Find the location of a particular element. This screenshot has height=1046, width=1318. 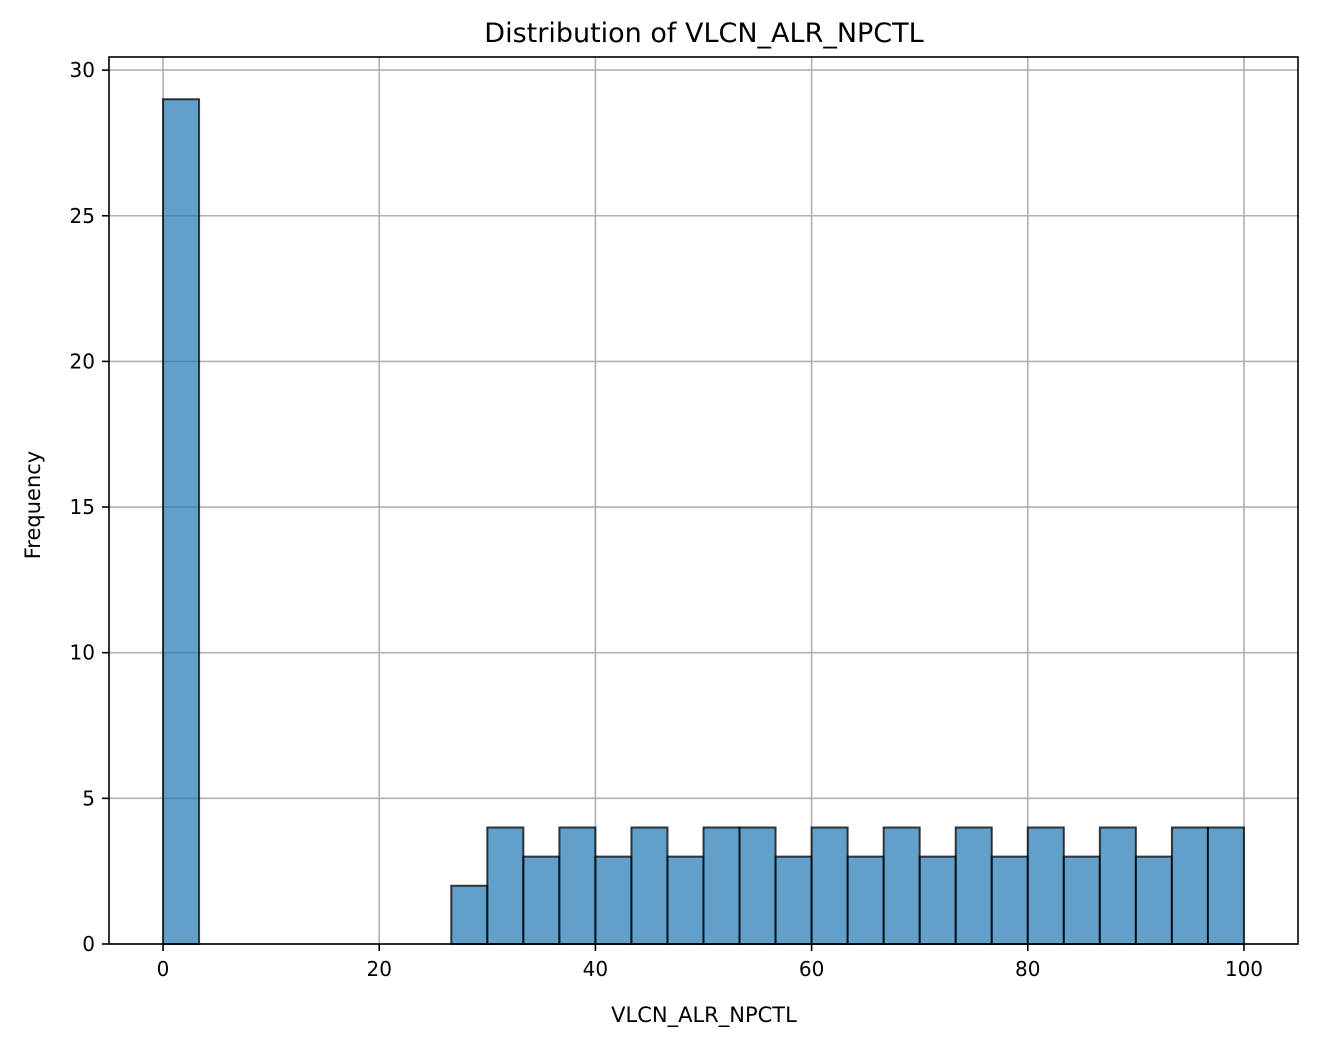

y-axis-label: Frequency is located at coordinates (33, 505).